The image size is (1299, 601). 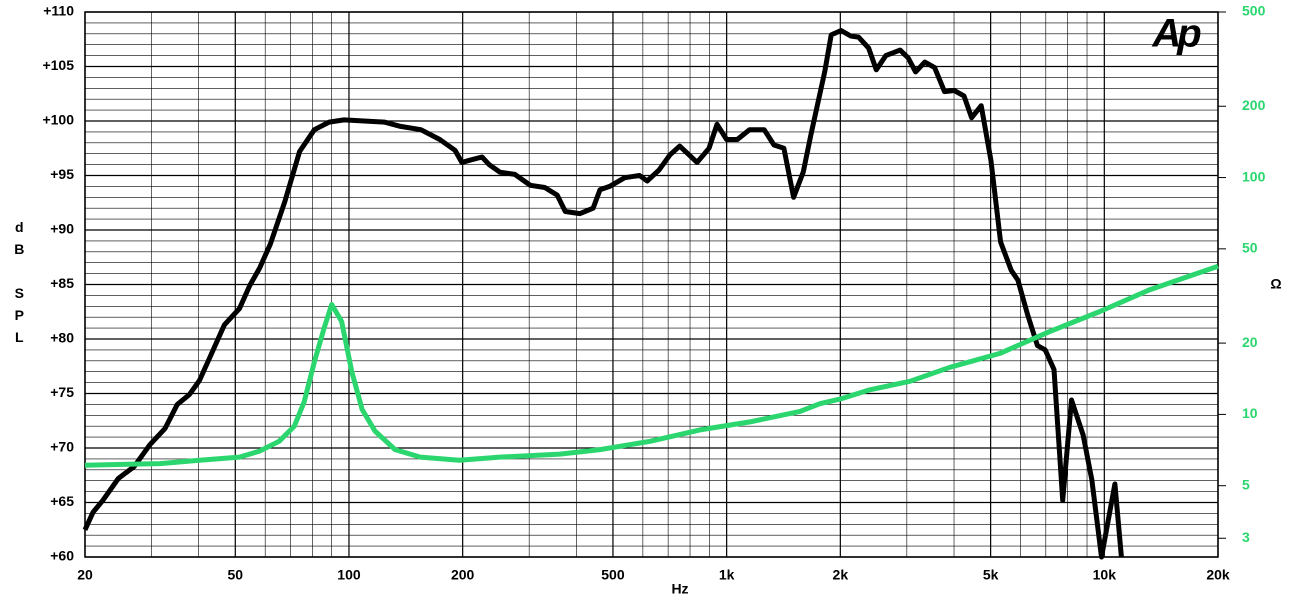 What do you see at coordinates (85, 575) in the screenshot?
I see `x-tick-label: 20` at bounding box center [85, 575].